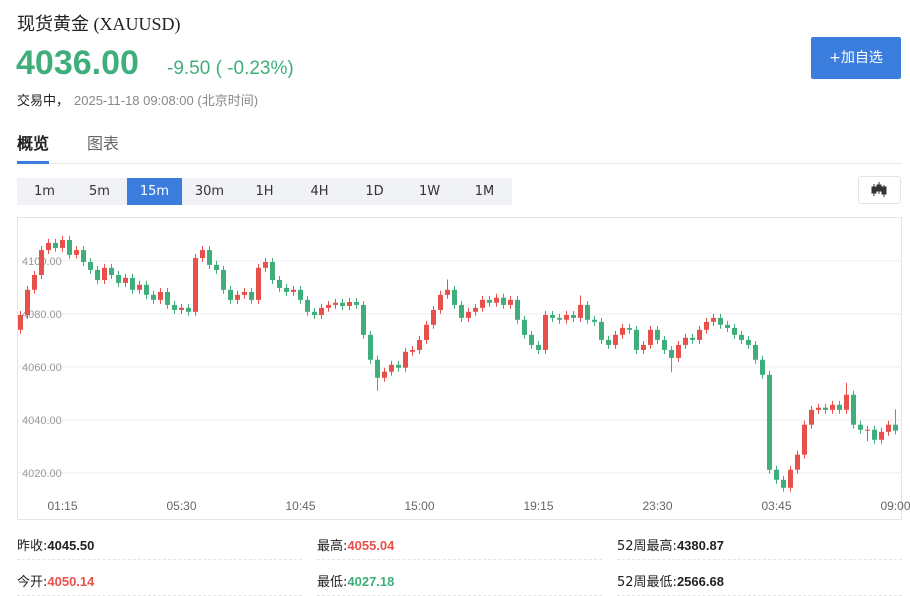  I want to click on stat-label: 52周最低:, so click(647, 582).